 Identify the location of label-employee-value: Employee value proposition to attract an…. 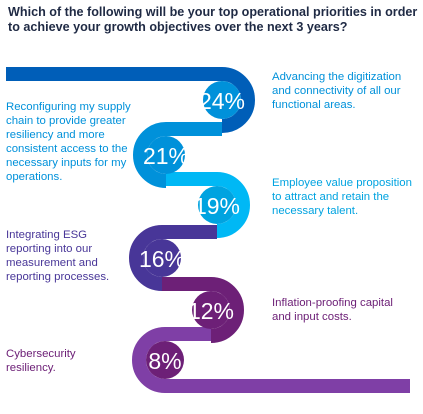
(342, 197).